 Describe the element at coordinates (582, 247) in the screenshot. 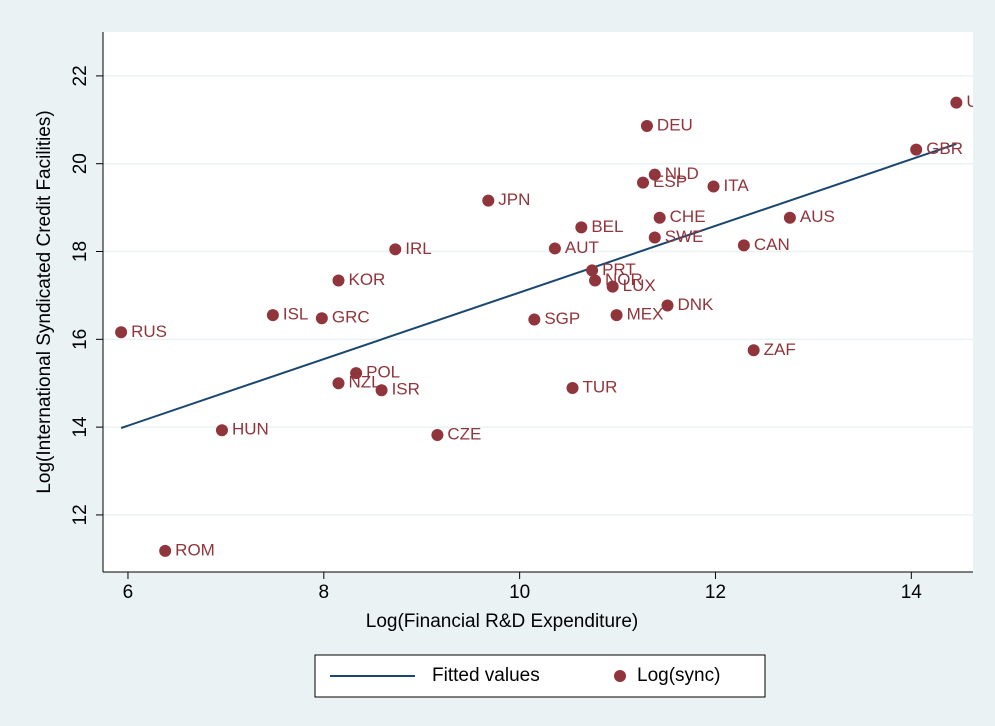

I see `point-label: AUT` at that location.